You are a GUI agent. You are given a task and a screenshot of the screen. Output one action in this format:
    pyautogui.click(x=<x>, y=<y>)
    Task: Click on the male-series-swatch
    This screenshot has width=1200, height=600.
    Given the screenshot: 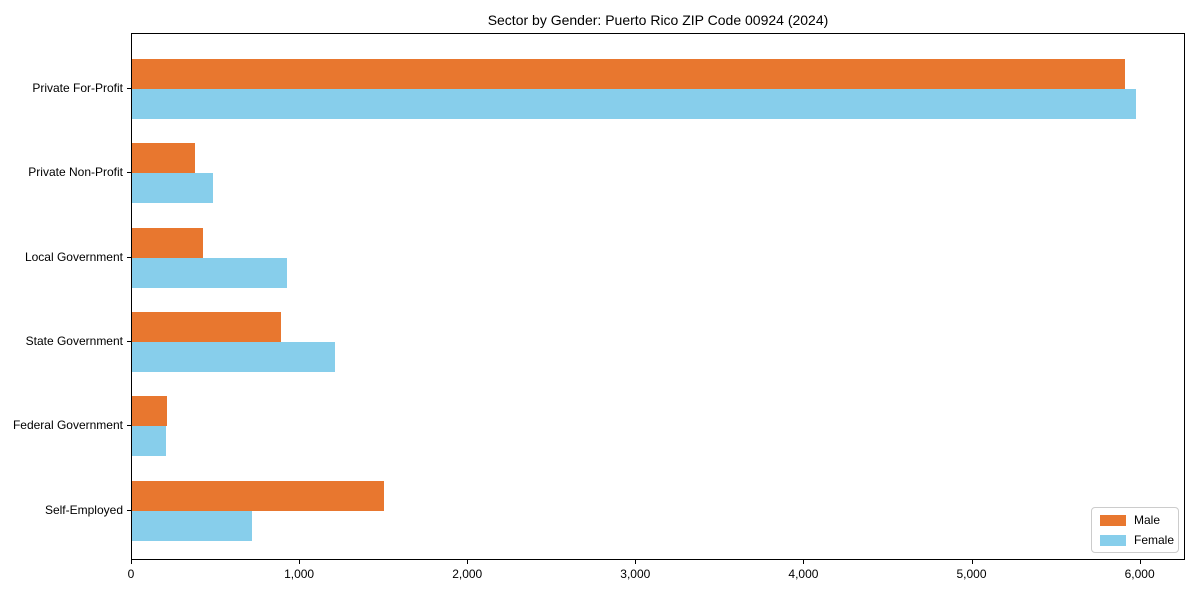 What is the action you would take?
    pyautogui.click(x=1113, y=520)
    